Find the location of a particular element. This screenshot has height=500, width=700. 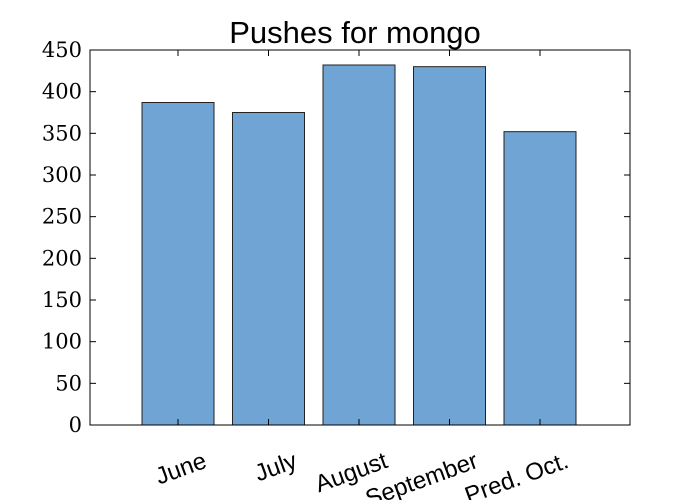

x-tick-label: June is located at coordinates (181, 468).